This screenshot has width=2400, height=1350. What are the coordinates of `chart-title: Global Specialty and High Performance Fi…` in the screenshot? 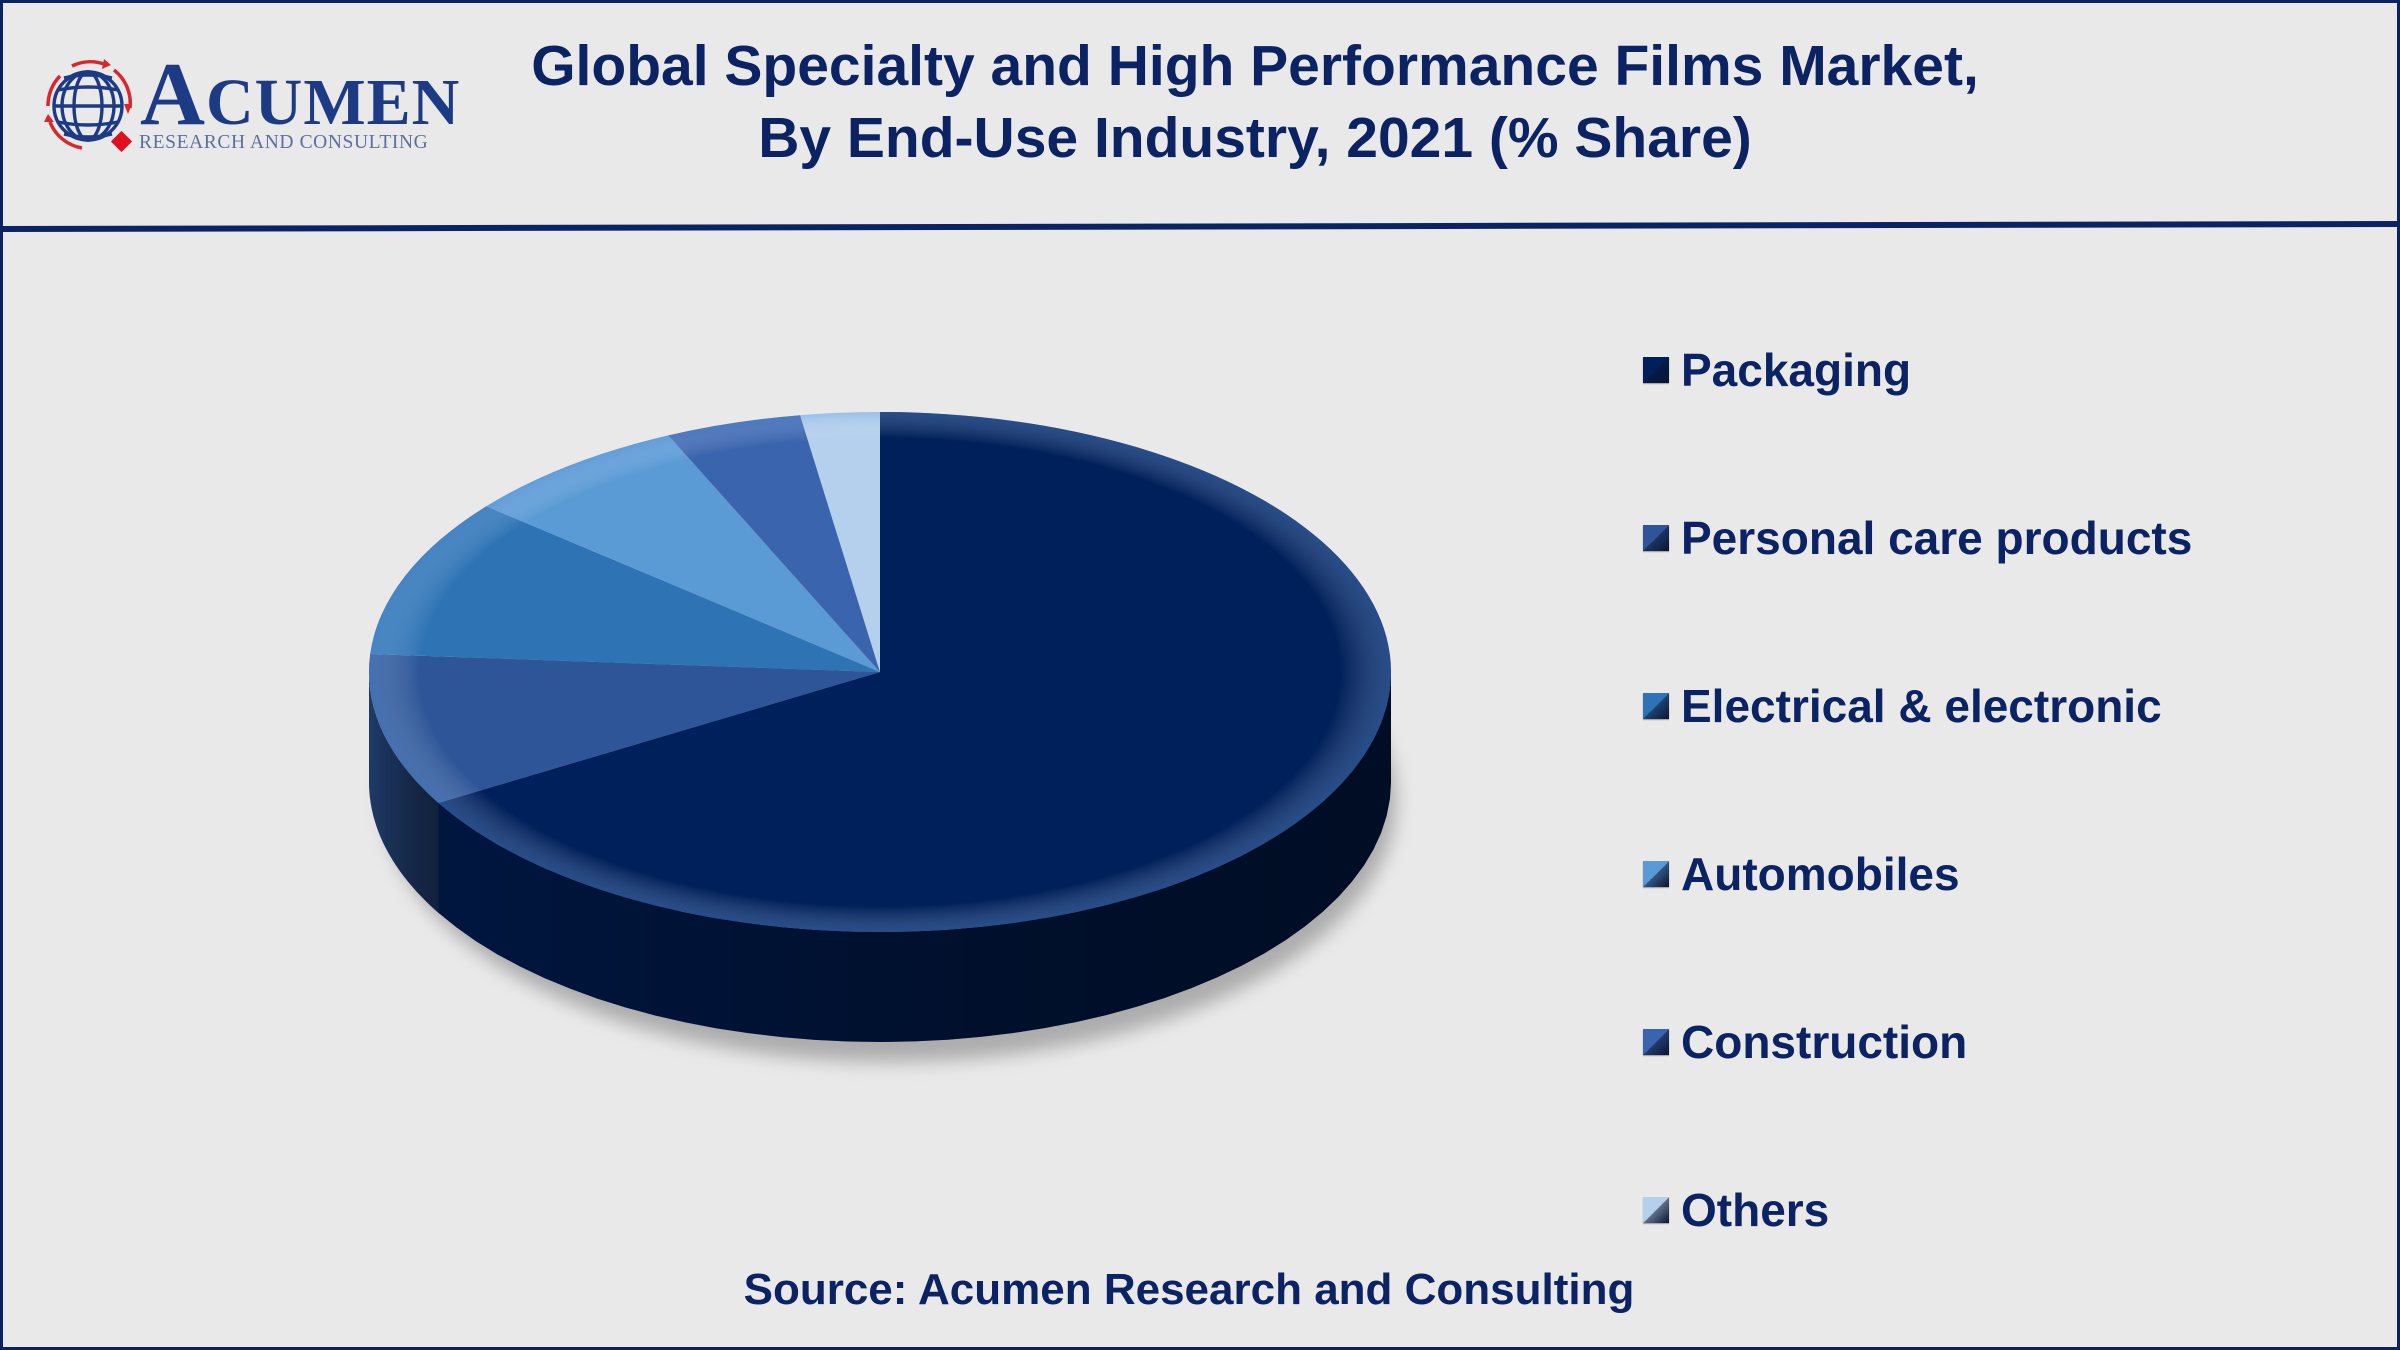 It's located at (1255, 102).